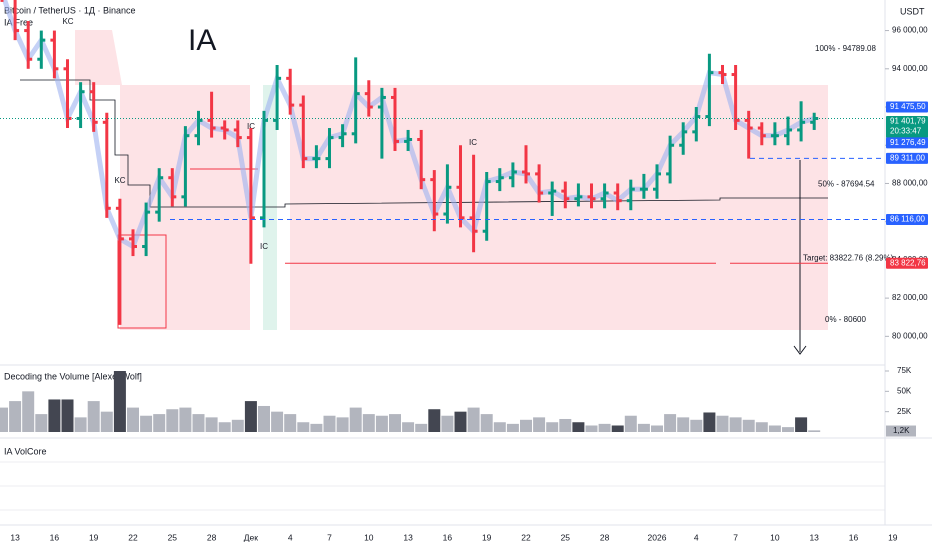 The width and height of the screenshot is (932, 555). Describe the element at coordinates (526, 537) in the screenshot. I see `x-tick-label: 22` at that location.